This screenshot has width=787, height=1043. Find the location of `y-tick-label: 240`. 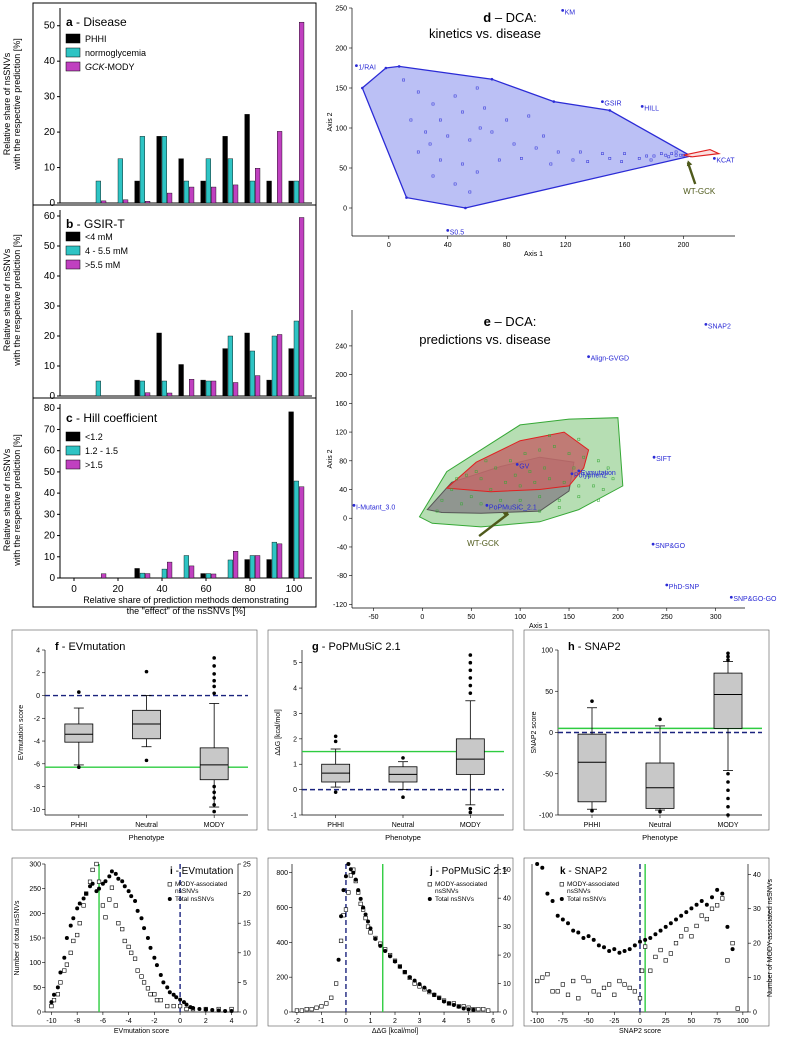

y-tick-label: 240 is located at coordinates (341, 346).